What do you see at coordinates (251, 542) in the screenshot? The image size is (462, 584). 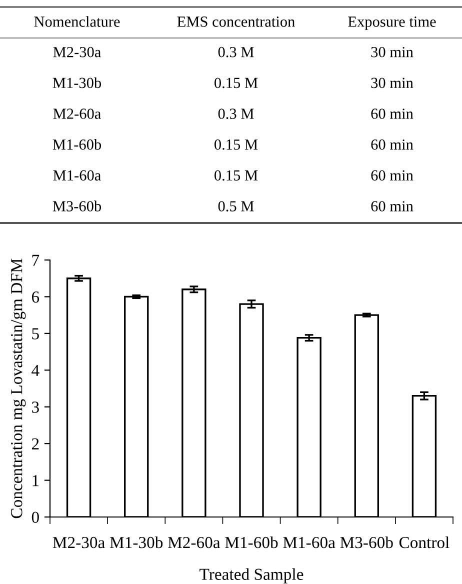 I see `x-tick-label: M1-60b` at bounding box center [251, 542].